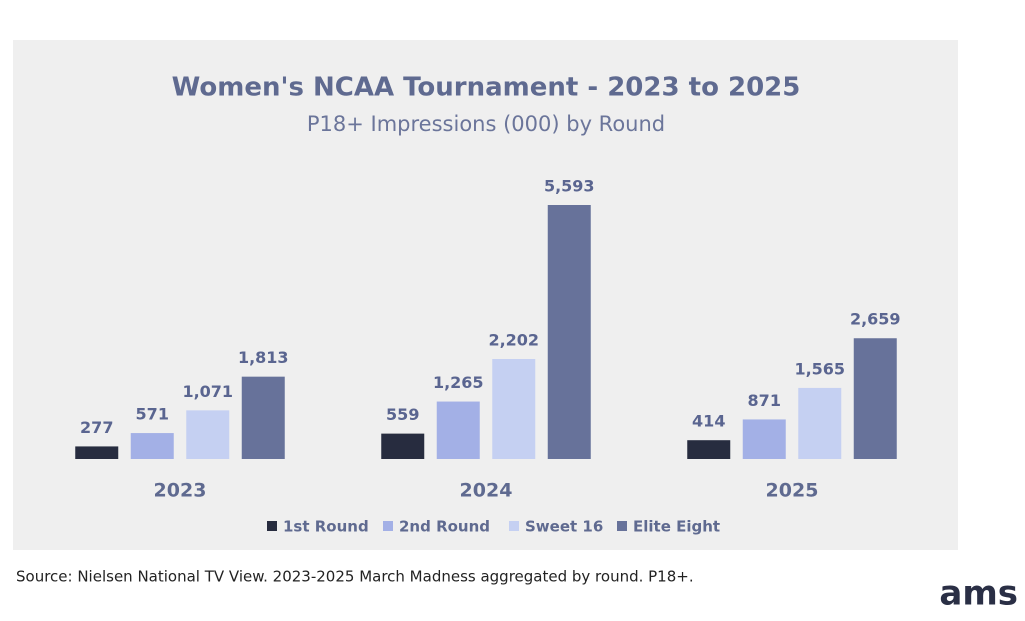 This screenshot has width=1025, height=621. I want to click on value-label: 277, so click(96, 427).